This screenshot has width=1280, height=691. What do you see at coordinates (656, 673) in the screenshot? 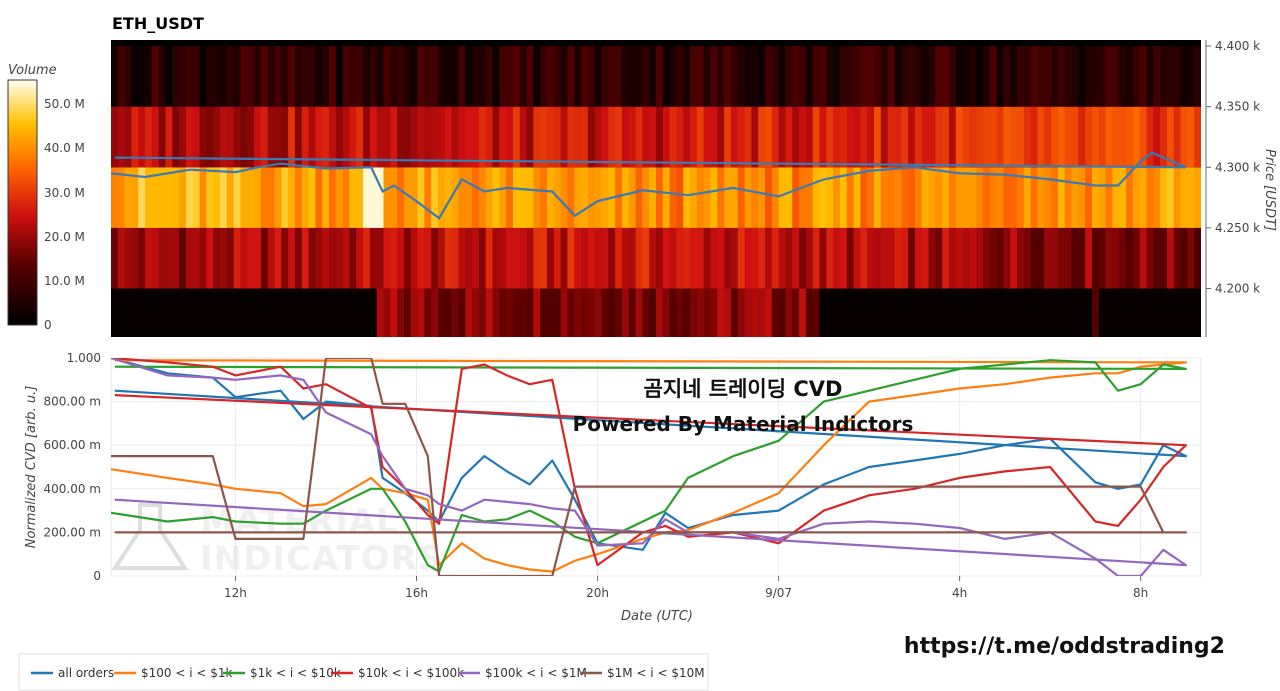
I see `legend-item: $1M < i < $10M` at bounding box center [656, 673].